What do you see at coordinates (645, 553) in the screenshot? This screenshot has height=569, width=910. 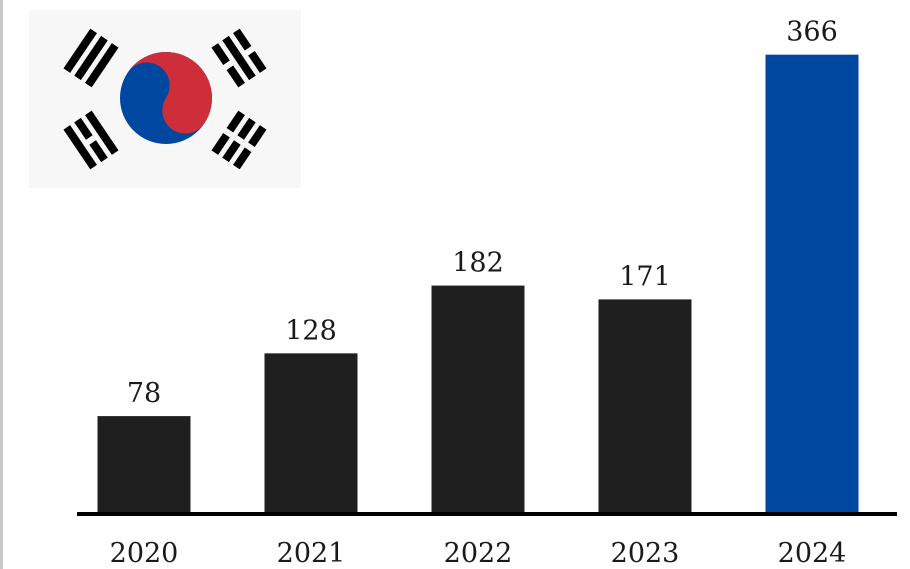 I see `category-label-2023: 2023` at bounding box center [645, 553].